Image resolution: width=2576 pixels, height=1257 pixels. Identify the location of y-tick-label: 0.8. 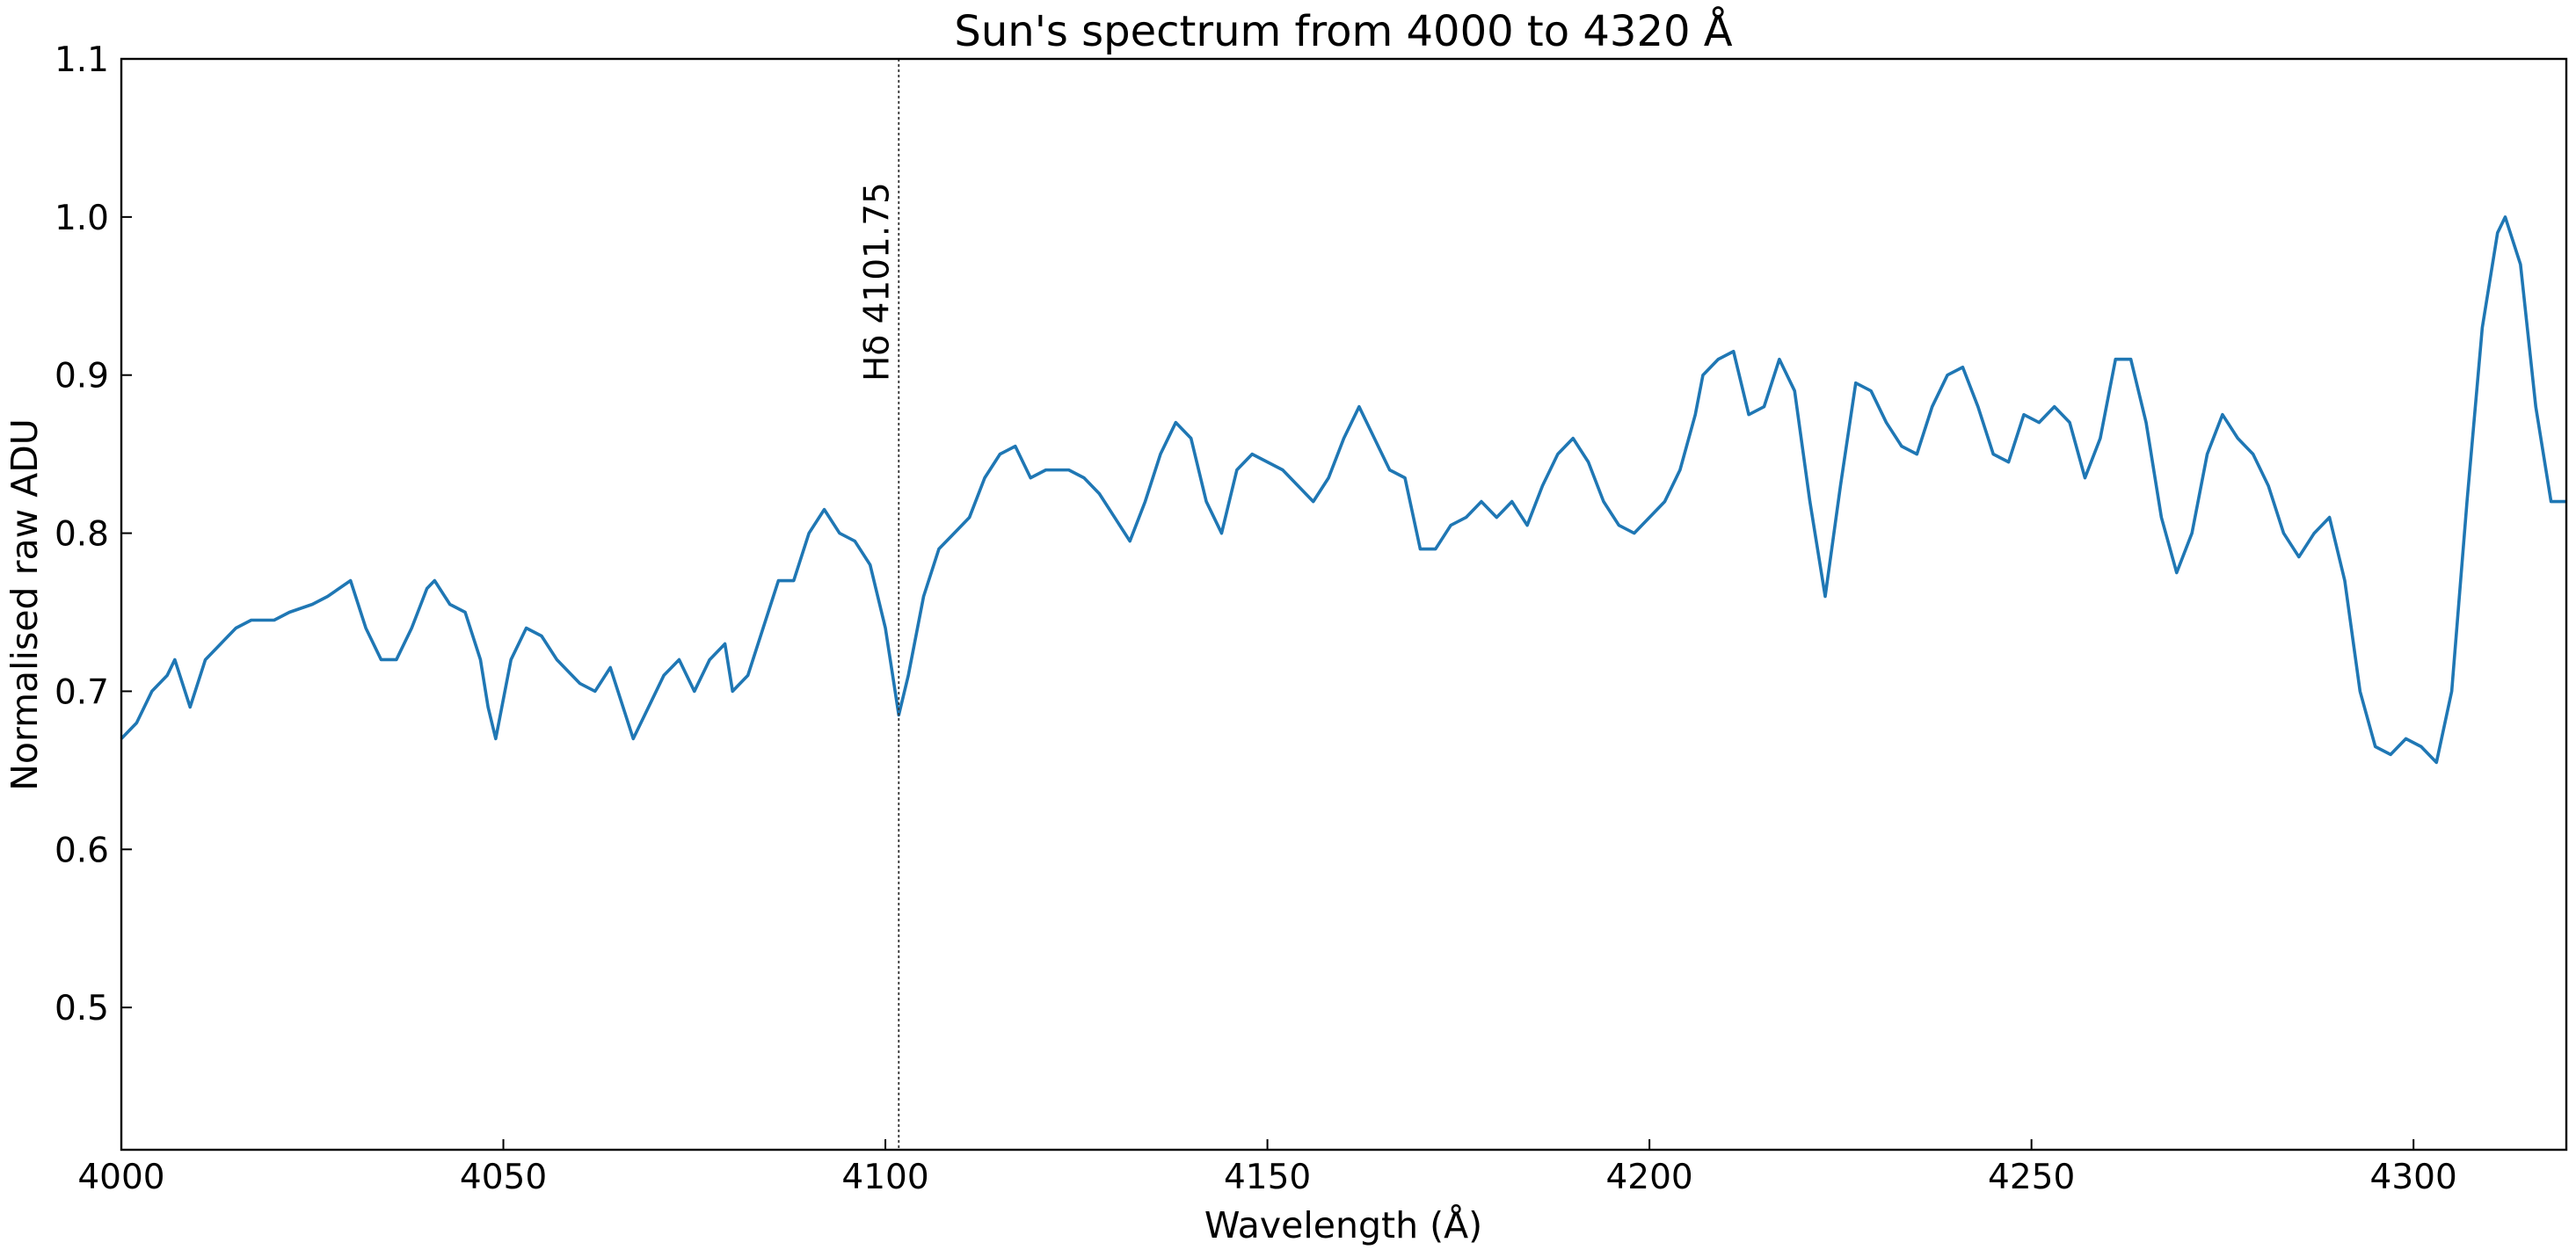
(82, 535).